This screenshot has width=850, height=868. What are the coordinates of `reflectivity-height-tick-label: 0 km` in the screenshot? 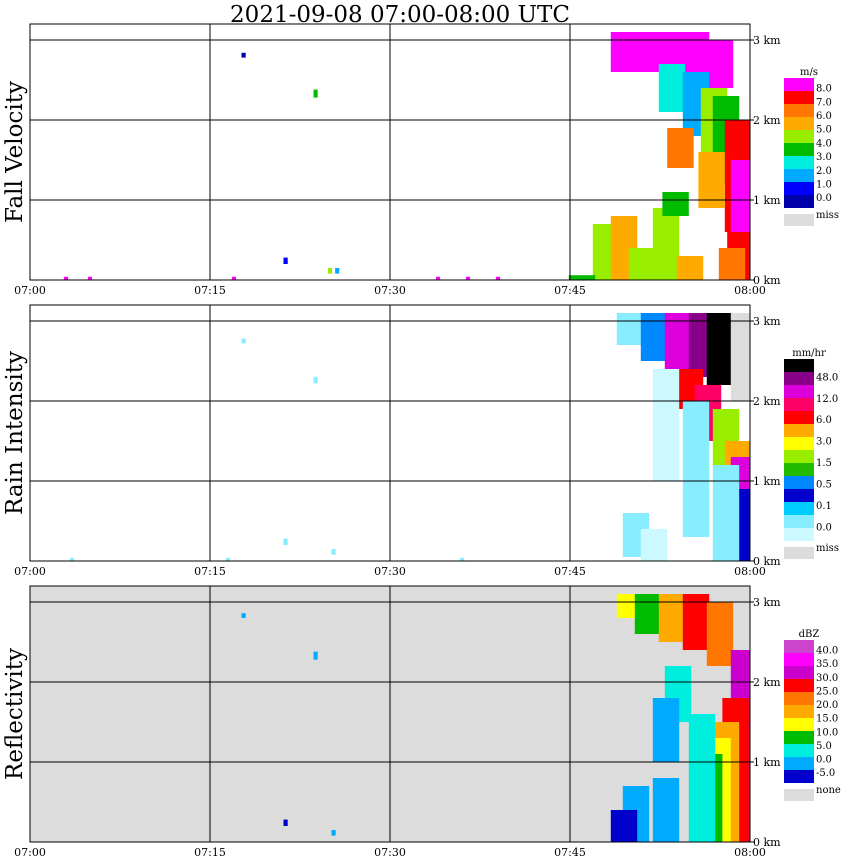 It's located at (767, 842).